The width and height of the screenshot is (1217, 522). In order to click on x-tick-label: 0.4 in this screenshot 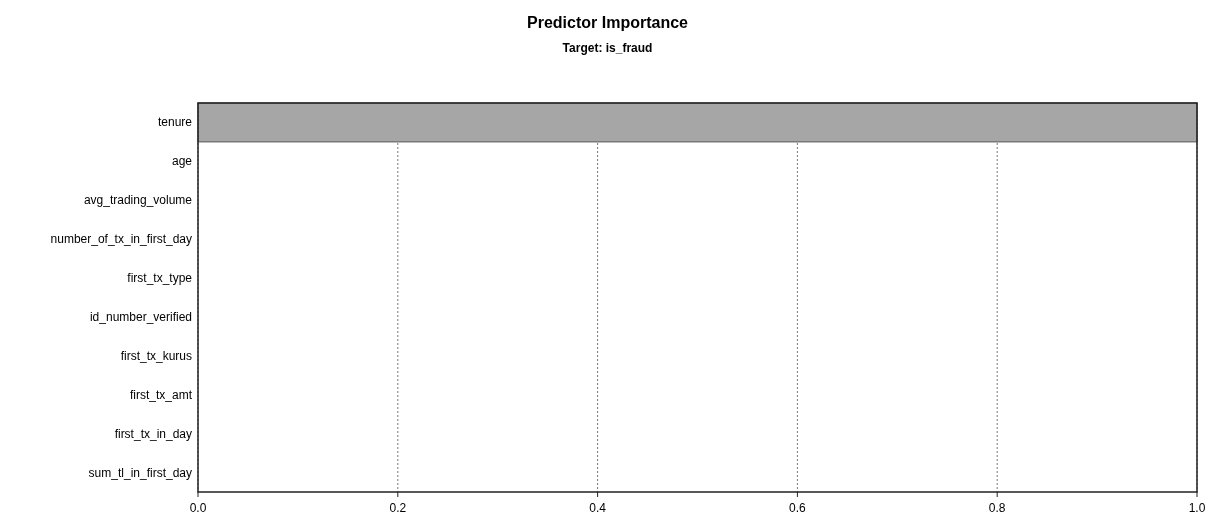, I will do `click(598, 508)`.